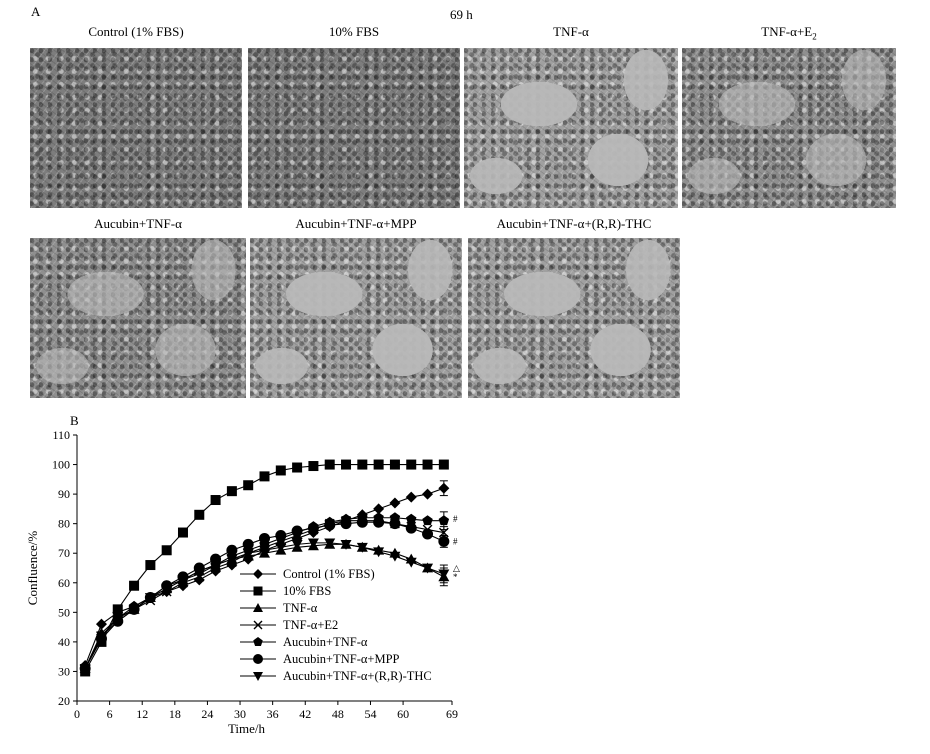 This screenshot has width=930, height=754. Describe the element at coordinates (300, 608) in the screenshot. I see `legend-label: TNF-α` at that location.